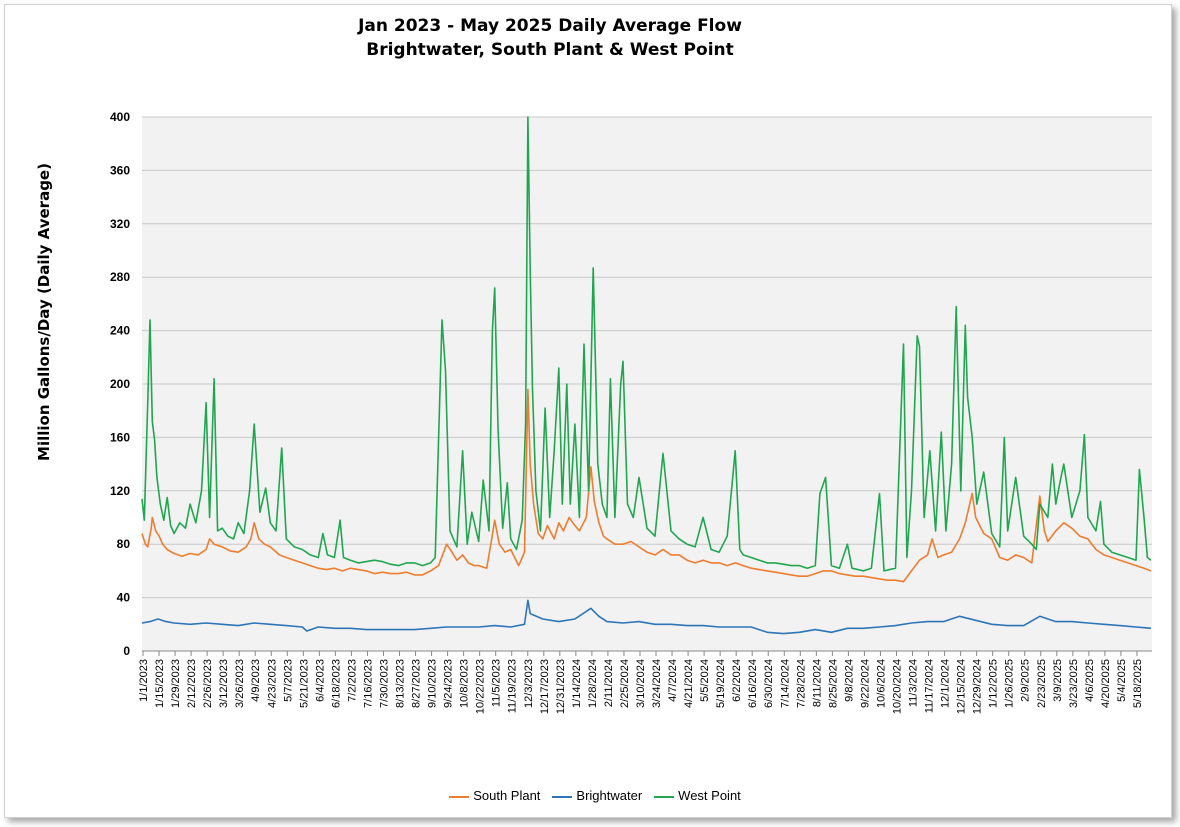 The height and width of the screenshot is (827, 1180). I want to click on x-tick-label: 7/16/2023, so click(368, 683).